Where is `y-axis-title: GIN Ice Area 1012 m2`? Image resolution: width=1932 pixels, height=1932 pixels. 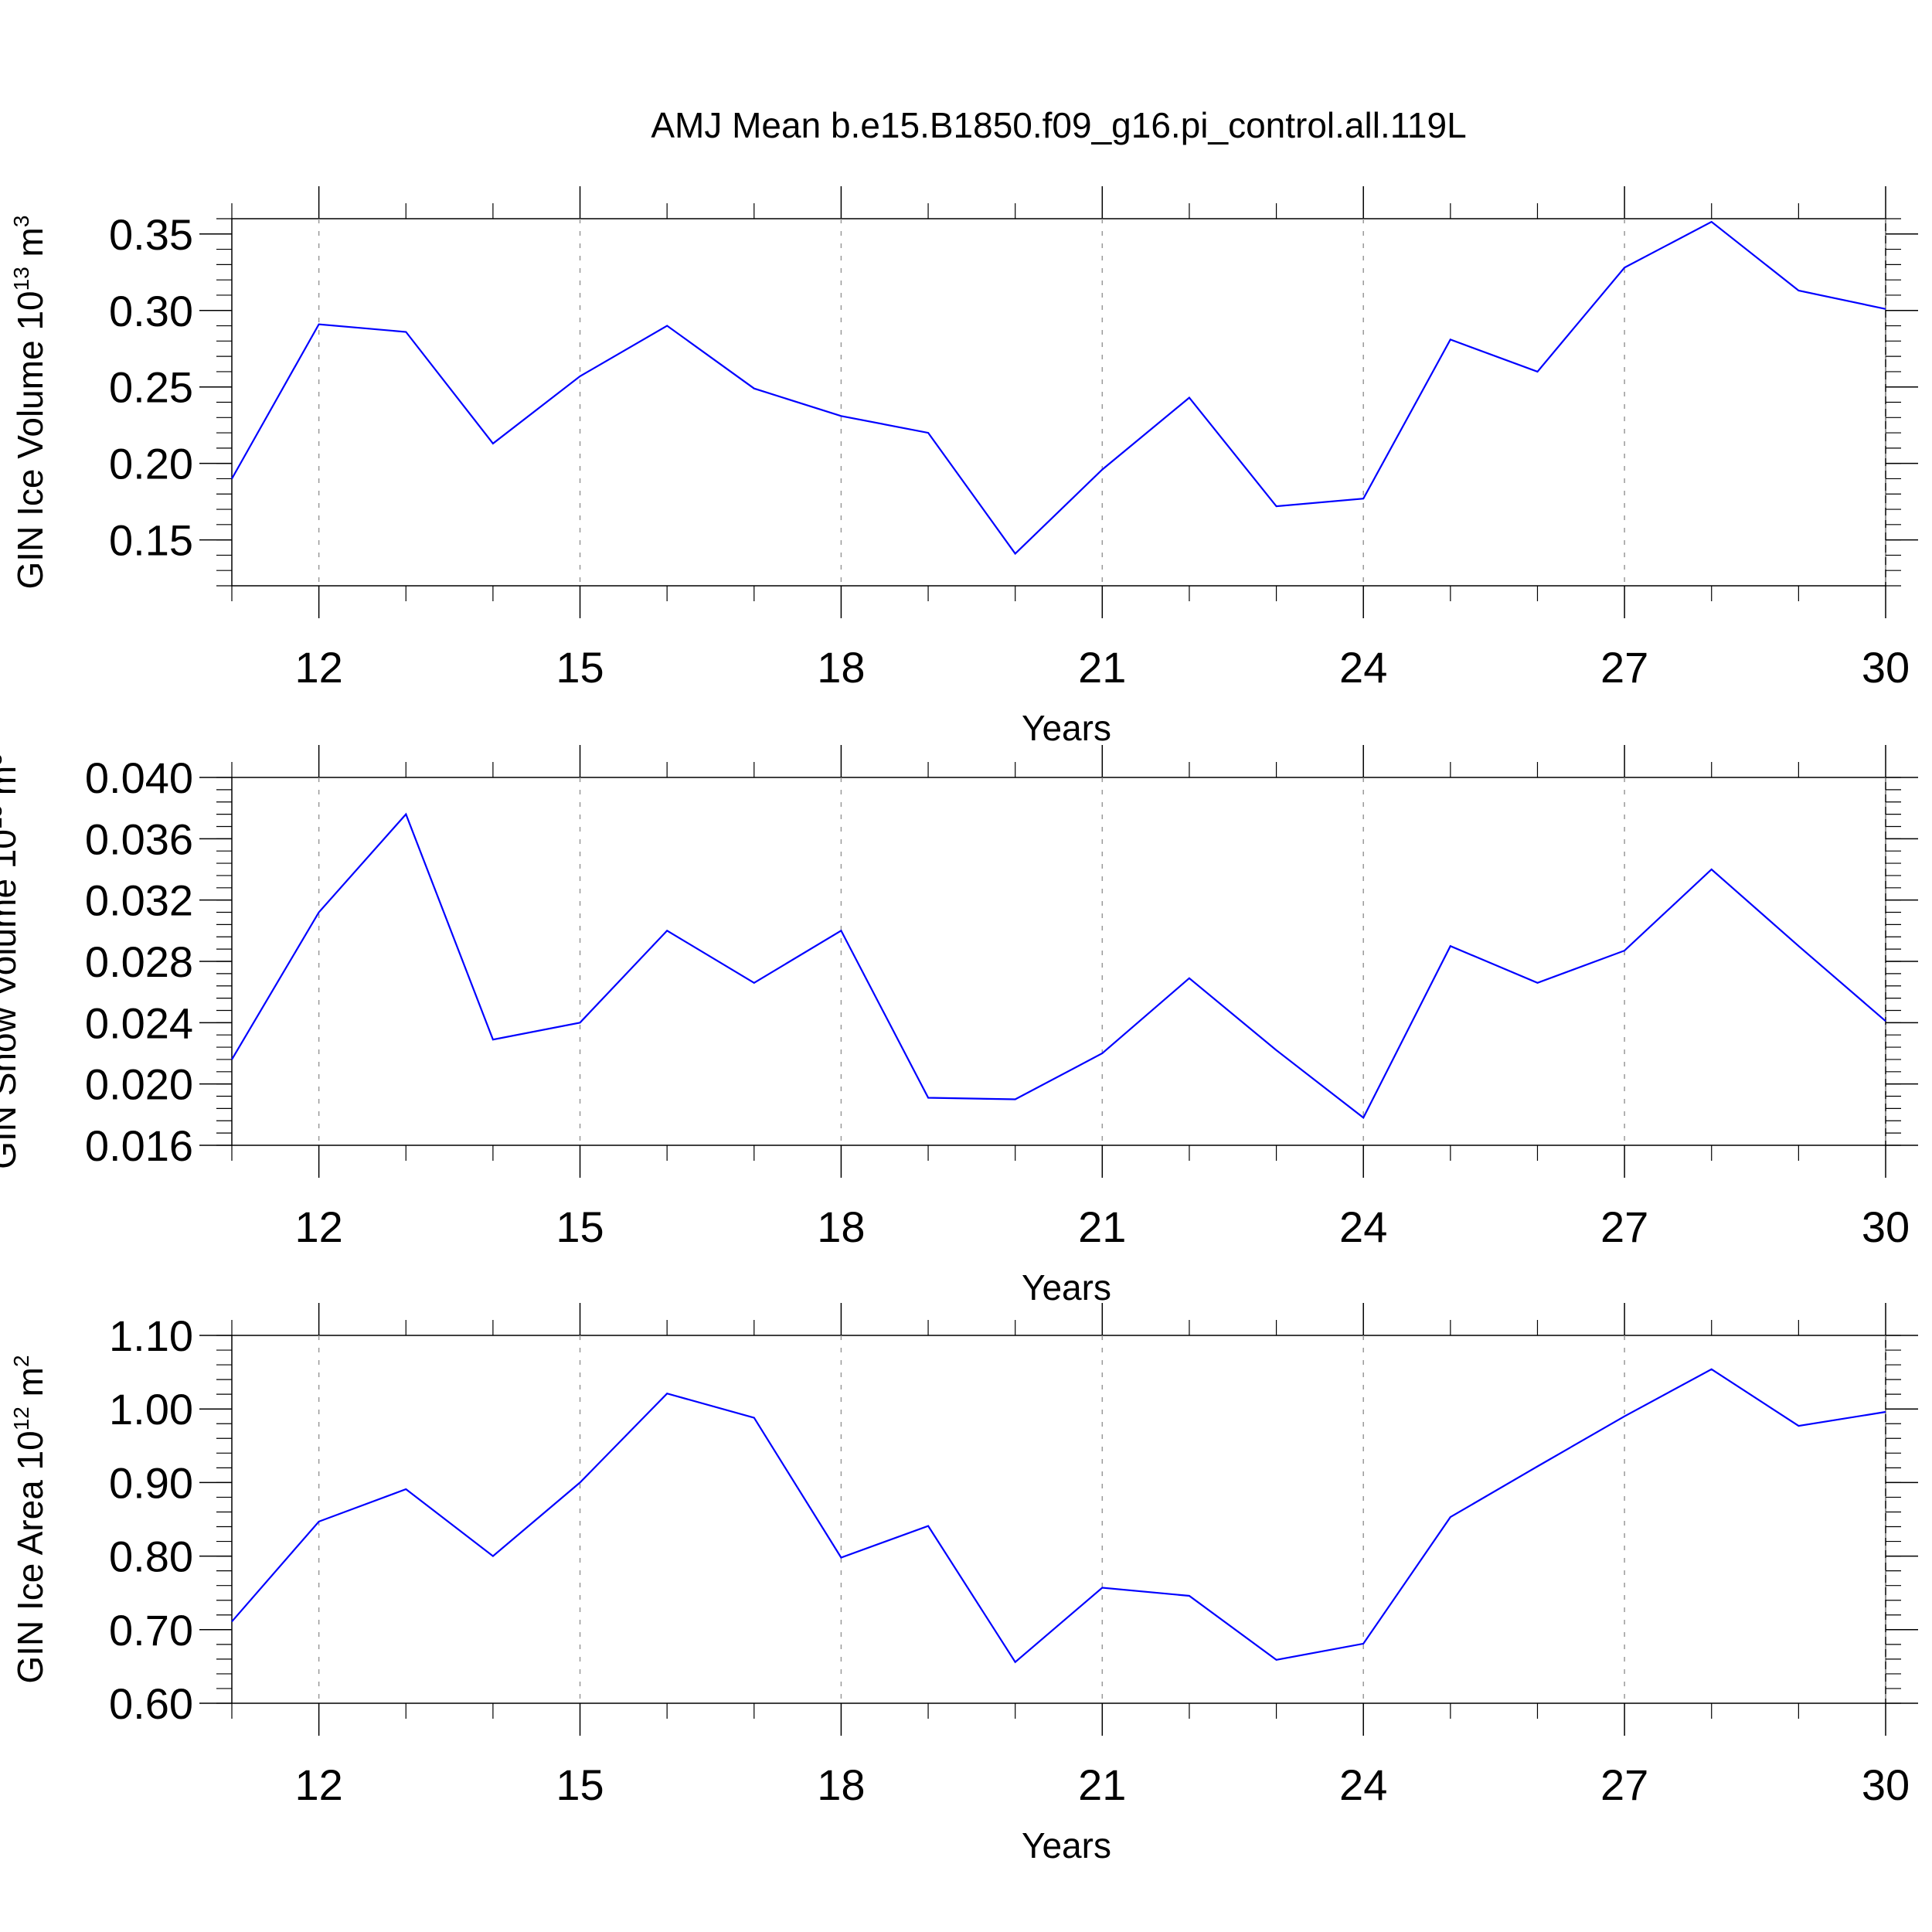
y-axis-title: GIN Ice Area 1012 m2 is located at coordinates (29, 1519).